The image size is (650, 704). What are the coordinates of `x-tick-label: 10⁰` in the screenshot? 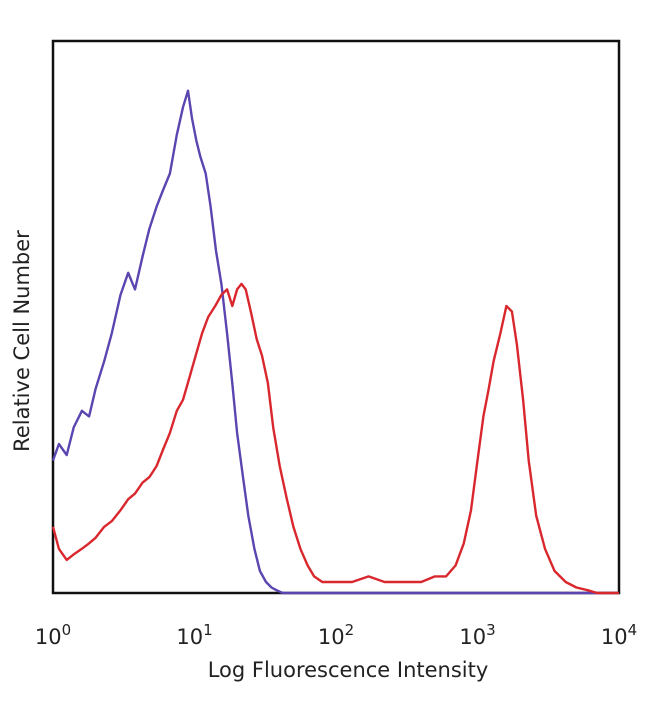 It's located at (53, 635).